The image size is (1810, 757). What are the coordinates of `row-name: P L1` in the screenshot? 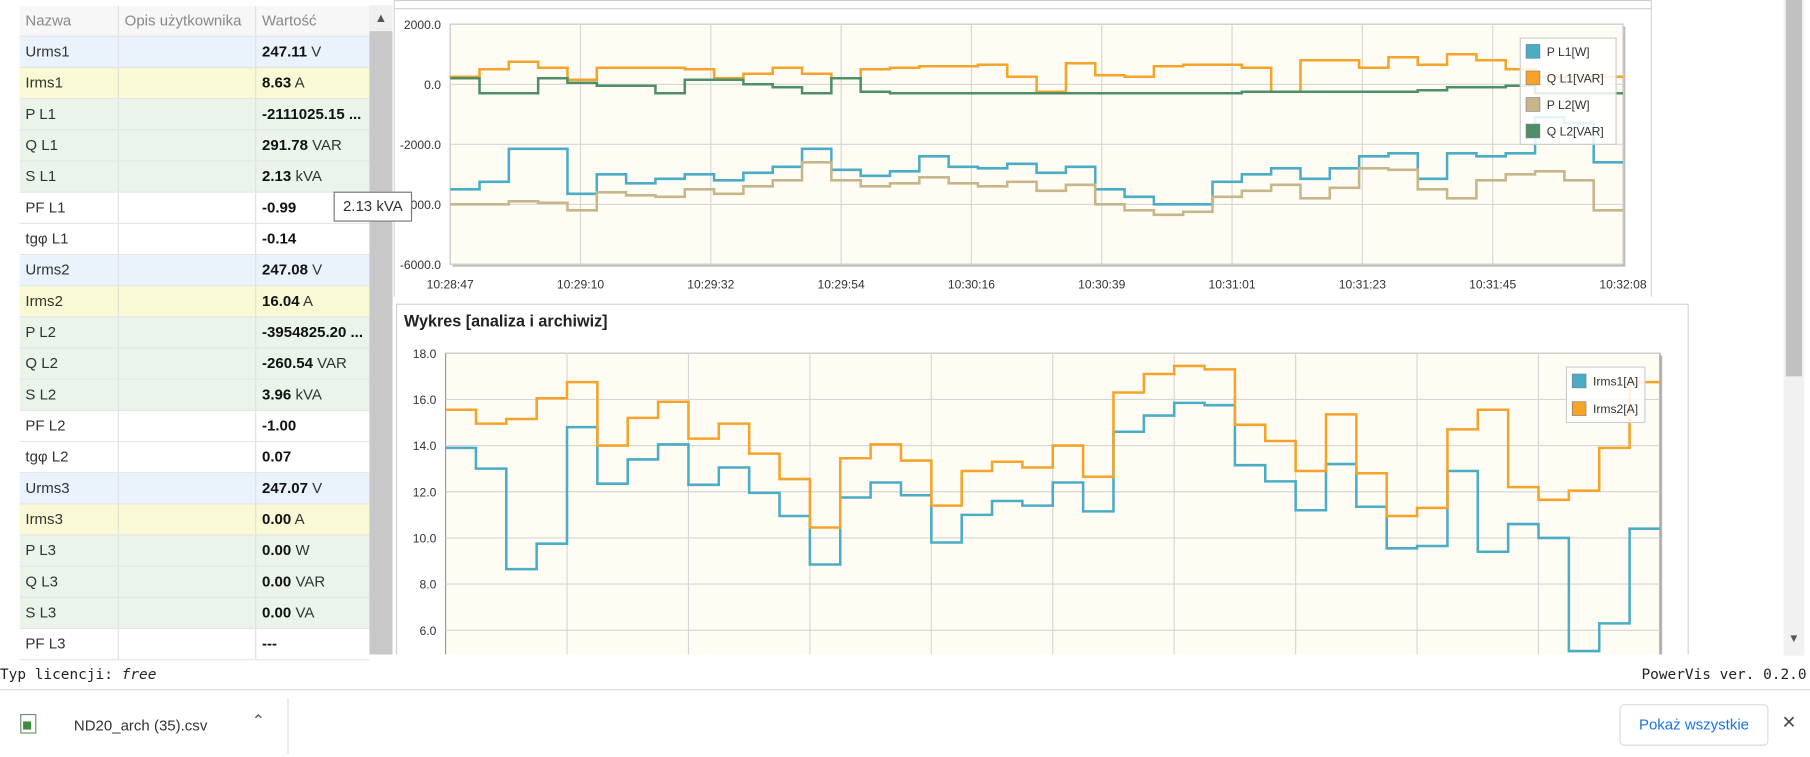 It's located at (69, 114).